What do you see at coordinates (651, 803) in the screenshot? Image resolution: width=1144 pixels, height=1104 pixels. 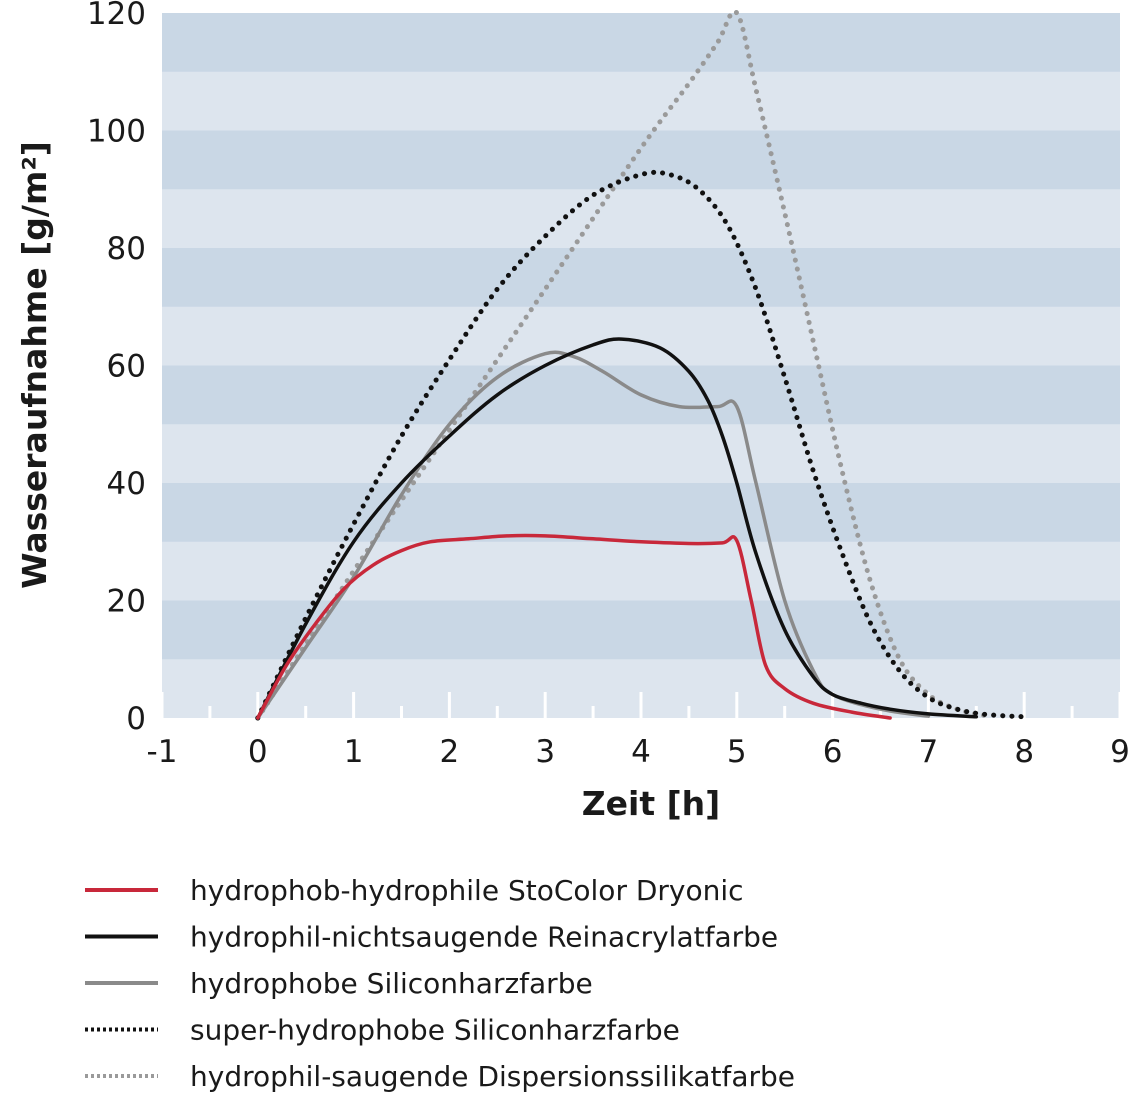 I see `x-axis-title: Zeit [h]` at bounding box center [651, 803].